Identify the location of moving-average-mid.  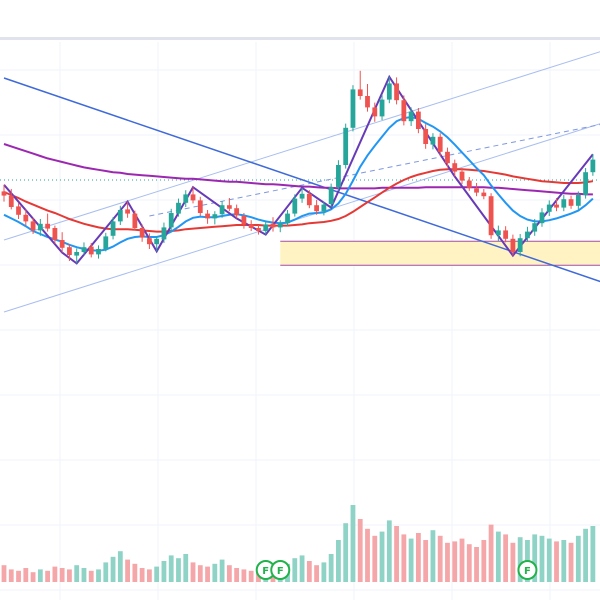
(298, 200).